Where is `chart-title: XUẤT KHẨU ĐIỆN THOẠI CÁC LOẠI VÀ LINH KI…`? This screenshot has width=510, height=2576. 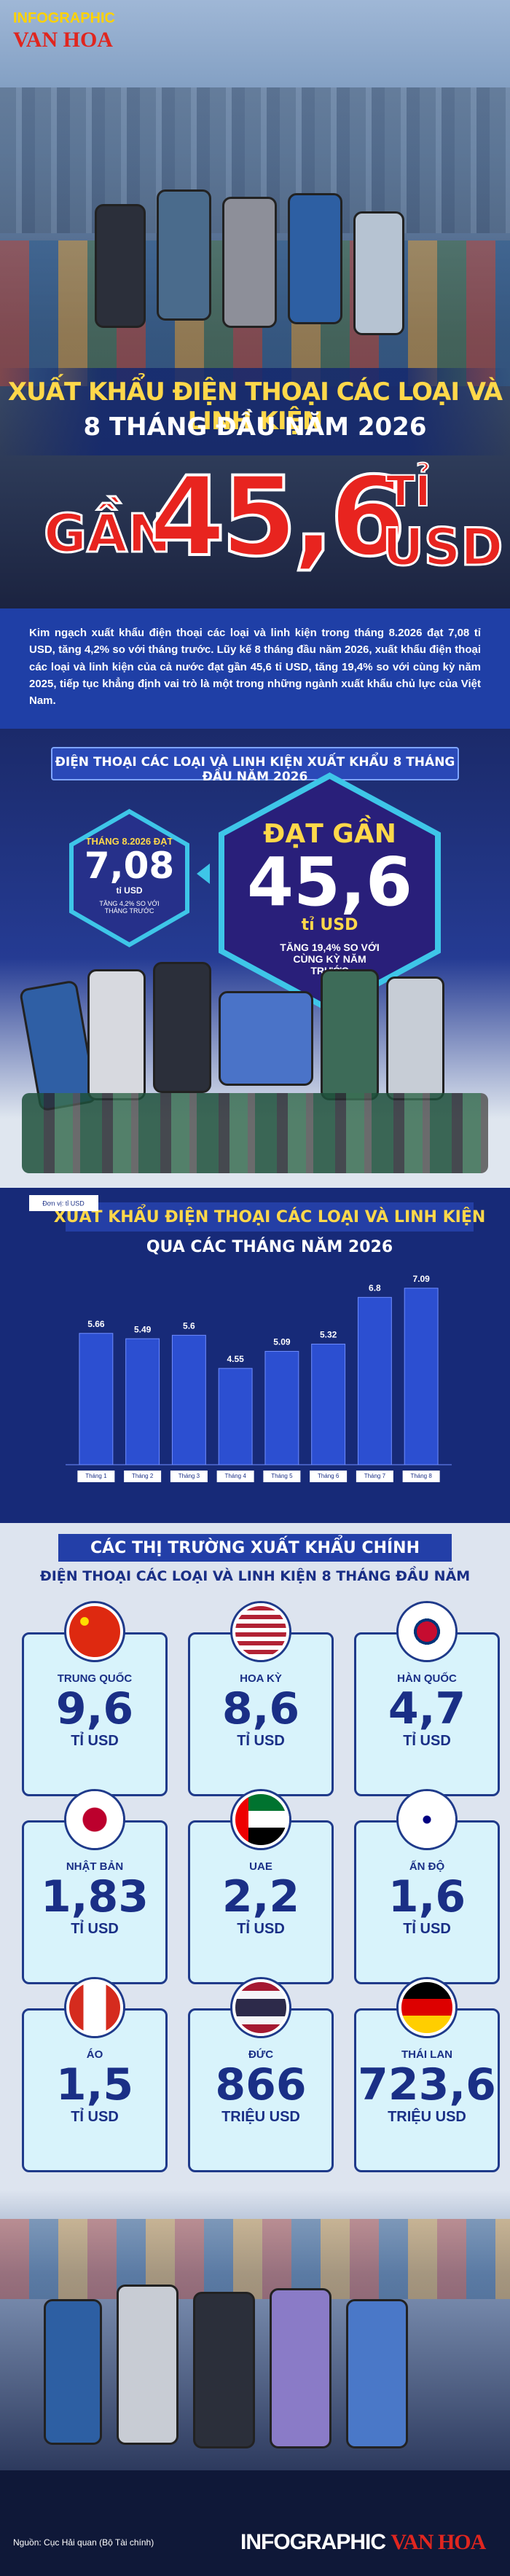
chart-title: XUẤT KHẨU ĐIỆN THOẠI CÁC LOẠI VÀ LINH KI… is located at coordinates (270, 1215).